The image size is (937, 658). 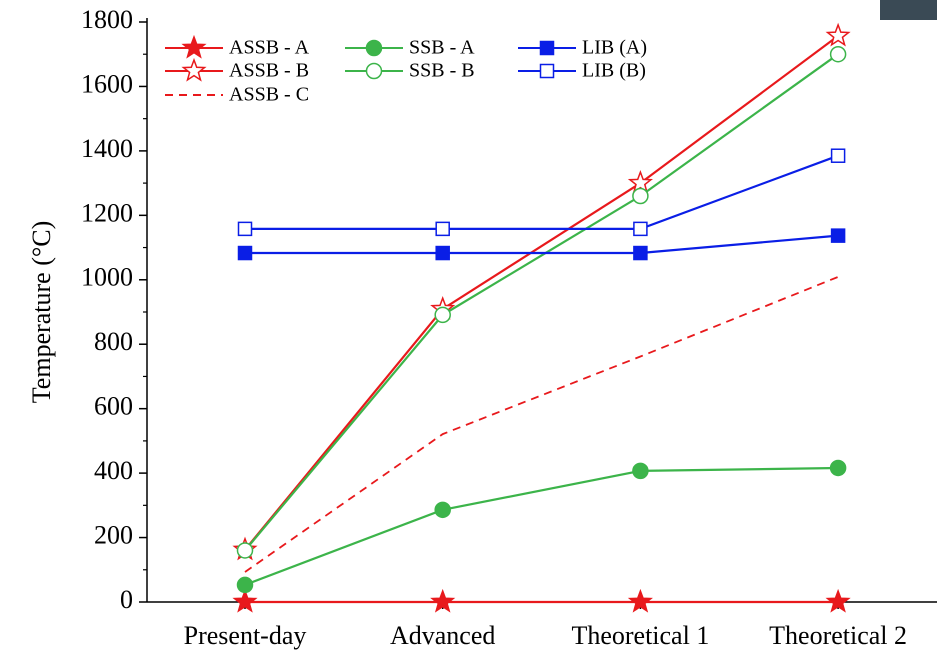 What do you see at coordinates (442, 635) in the screenshot?
I see `x-tick-label: Advanced` at bounding box center [442, 635].